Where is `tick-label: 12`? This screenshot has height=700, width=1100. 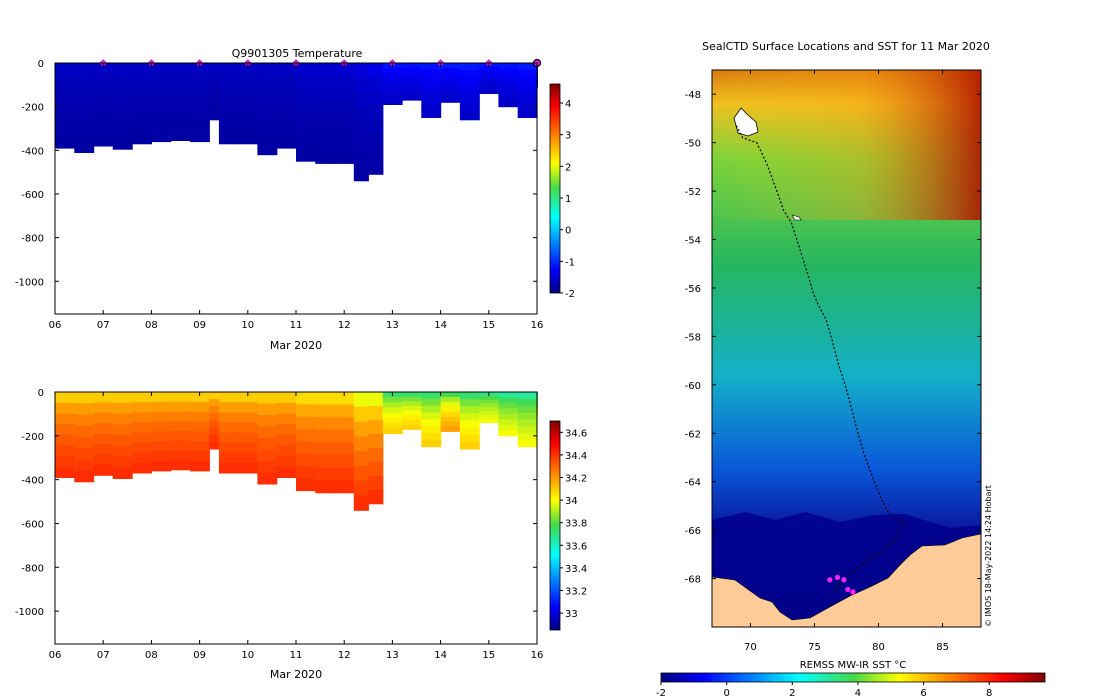
tick-label: 12 is located at coordinates (344, 325).